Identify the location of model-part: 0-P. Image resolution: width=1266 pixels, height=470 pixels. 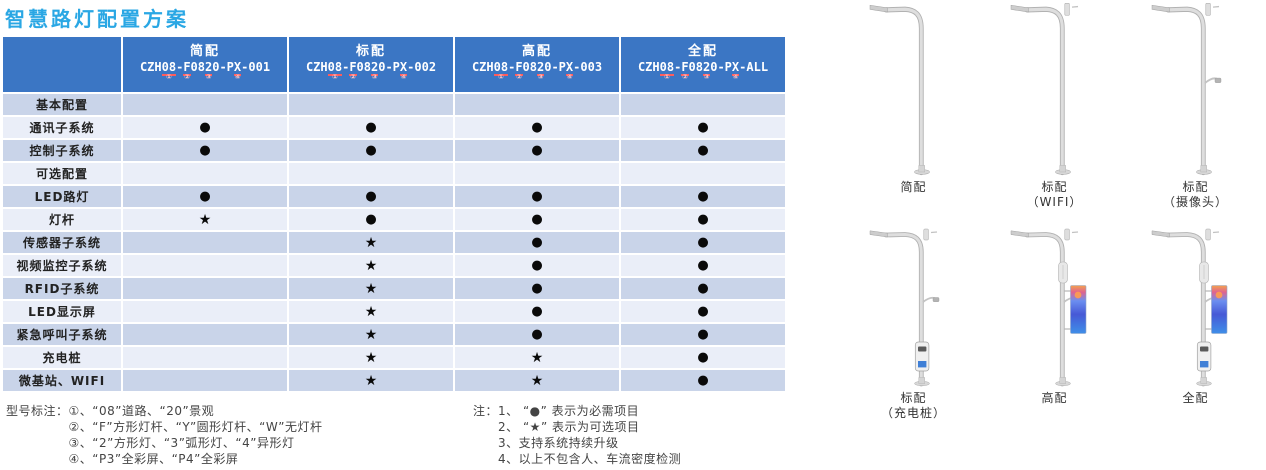
(389, 67).